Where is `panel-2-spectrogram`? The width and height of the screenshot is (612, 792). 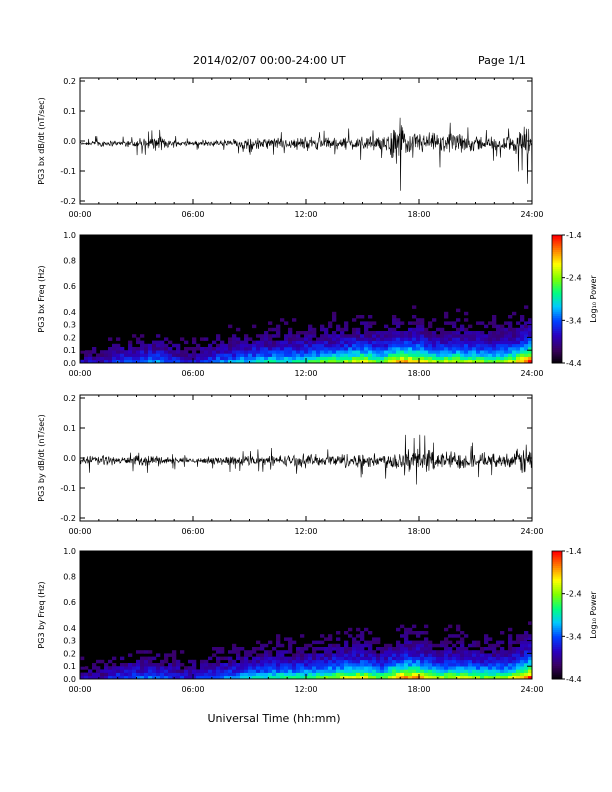 panel-2-spectrogram is located at coordinates (306, 299).